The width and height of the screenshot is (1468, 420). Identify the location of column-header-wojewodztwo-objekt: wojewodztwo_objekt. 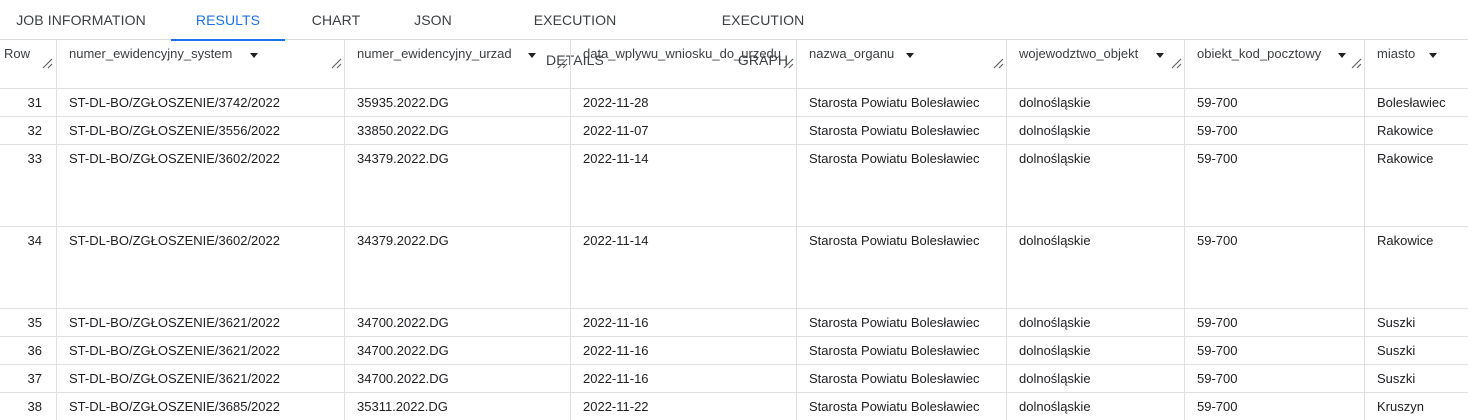
(1095, 64).